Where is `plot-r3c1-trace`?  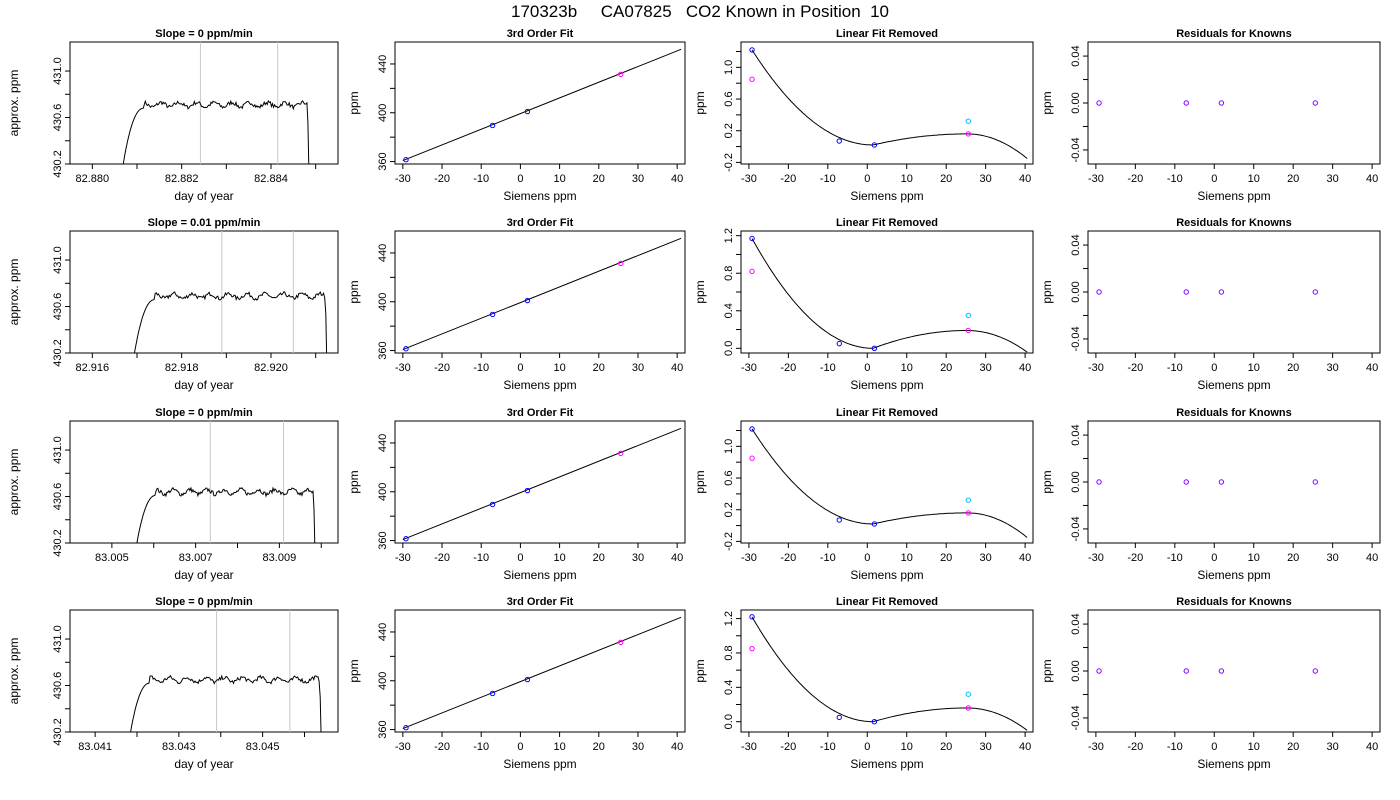
plot-r3c1-trace is located at coordinates (226, 514).